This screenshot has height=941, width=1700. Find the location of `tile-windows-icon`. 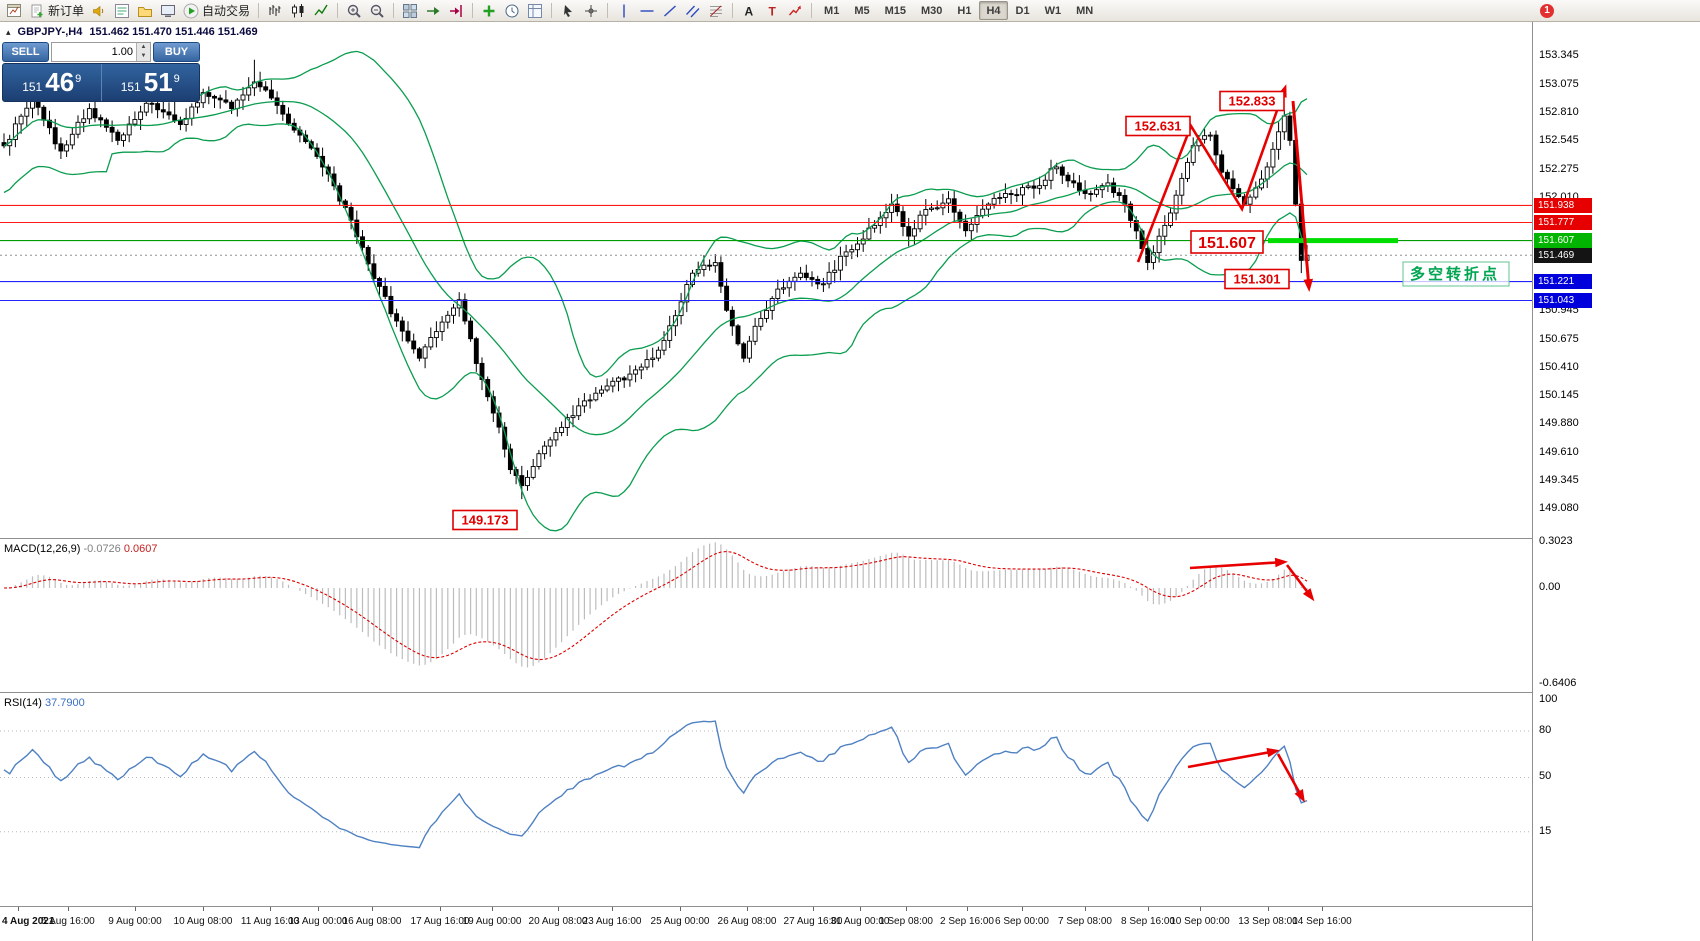

tile-windows-icon is located at coordinates (410, 10).